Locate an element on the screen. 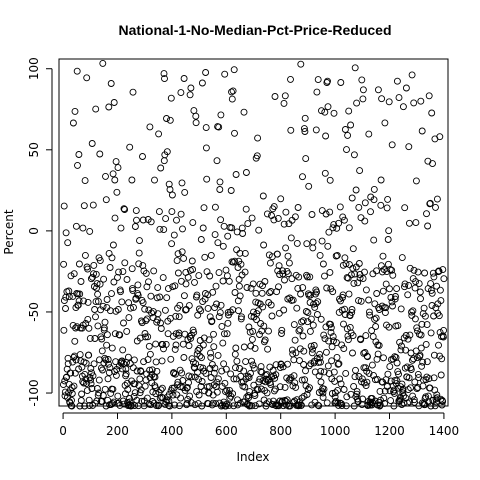 This screenshot has width=480, height=480. y-axis: -100 -50 0 50 100 is located at coordinates (40, 232).